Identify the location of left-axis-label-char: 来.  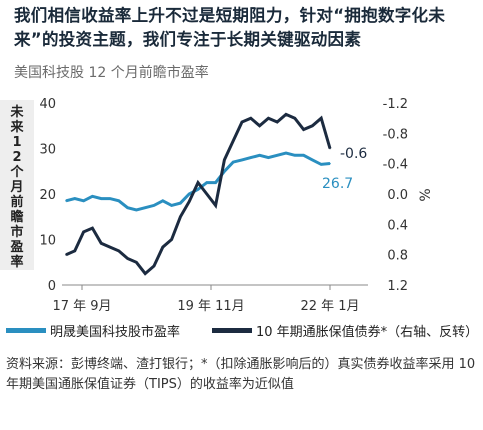
(16, 127).